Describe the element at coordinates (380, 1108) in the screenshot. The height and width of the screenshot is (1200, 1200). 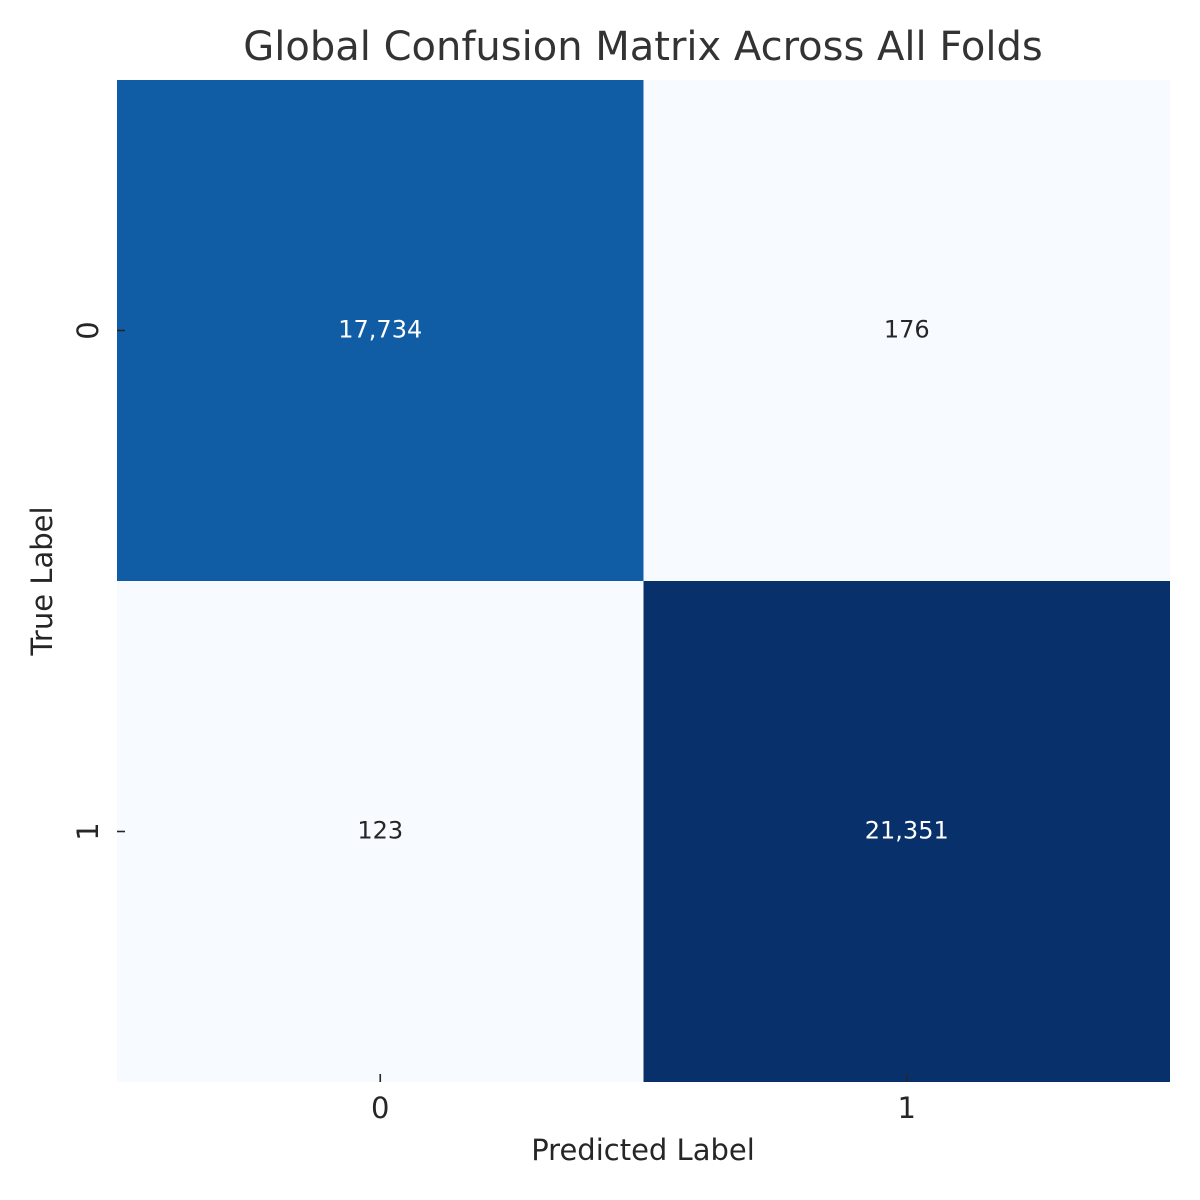
I see `x-tick-label: 0` at that location.